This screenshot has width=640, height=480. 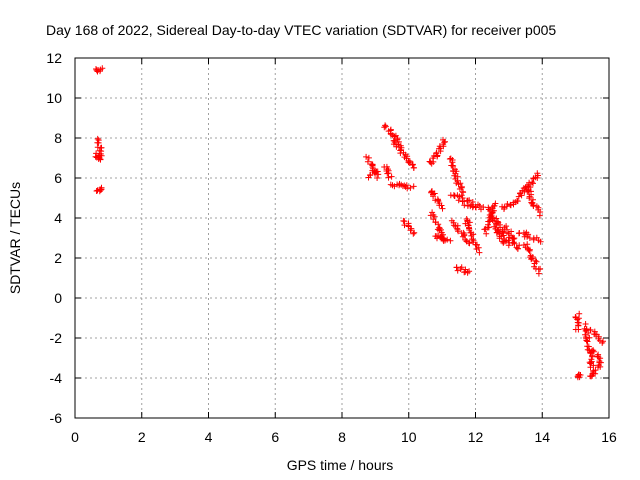 What do you see at coordinates (609, 437) in the screenshot?
I see `x-tick-label: 16` at bounding box center [609, 437].